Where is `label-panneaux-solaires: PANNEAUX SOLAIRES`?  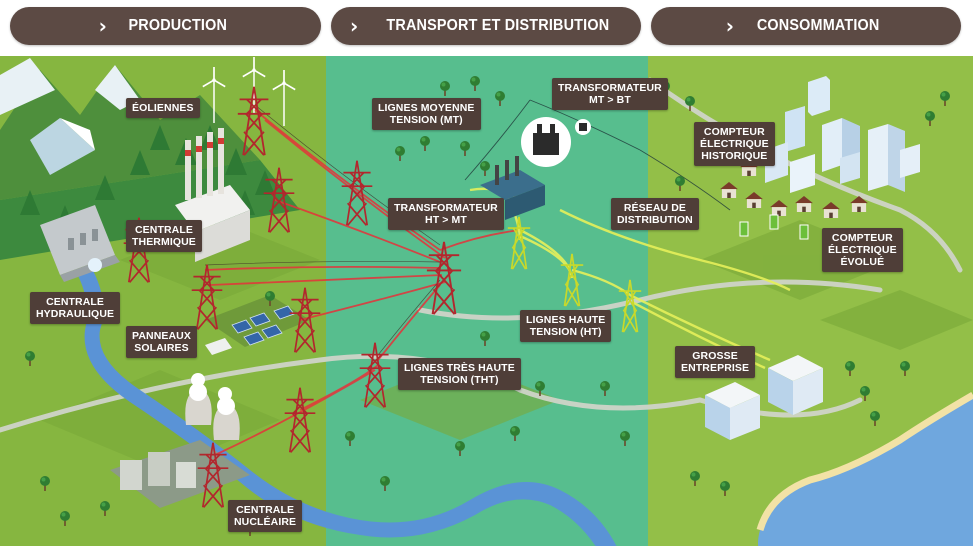 label-panneaux-solaires: PANNEAUX SOLAIRES is located at coordinates (161, 342).